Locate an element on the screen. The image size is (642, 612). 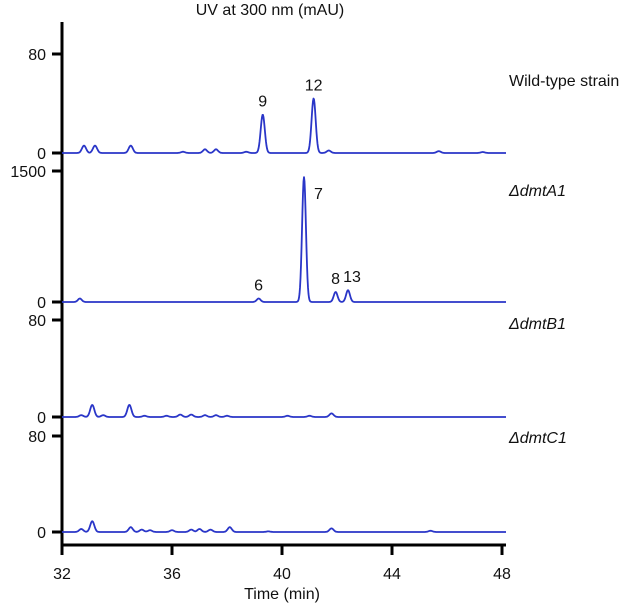
x-tick-label: 40 is located at coordinates (282, 574).